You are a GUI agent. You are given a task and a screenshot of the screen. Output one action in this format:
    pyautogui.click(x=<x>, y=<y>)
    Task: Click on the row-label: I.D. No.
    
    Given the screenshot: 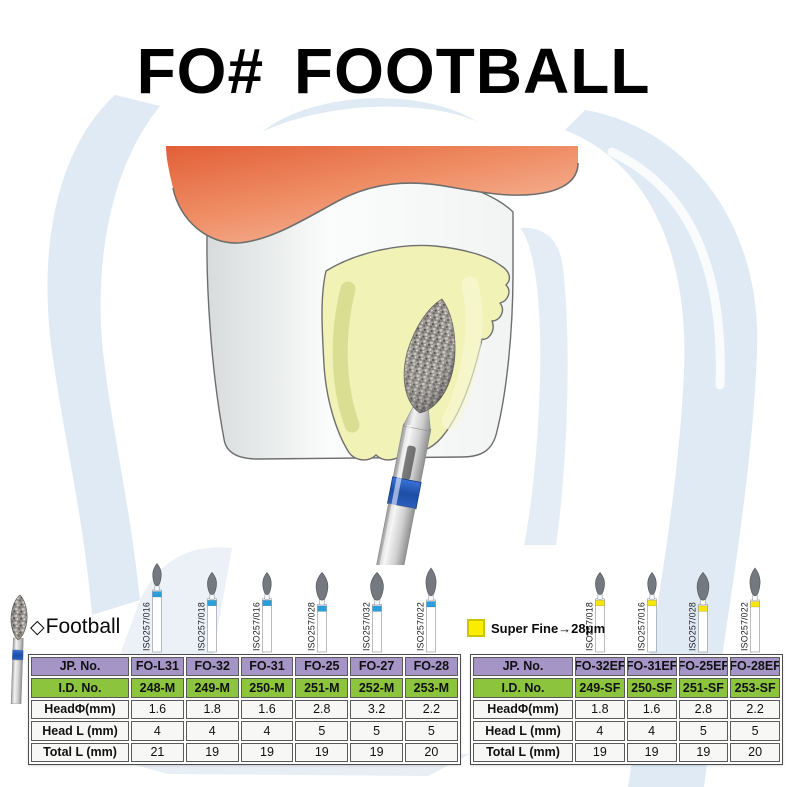 What is the action you would take?
    pyautogui.click(x=80, y=688)
    